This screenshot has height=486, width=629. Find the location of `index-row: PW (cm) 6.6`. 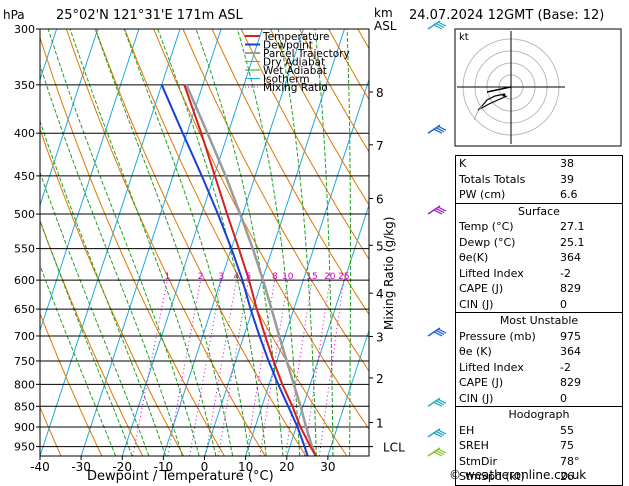

index-row: PW (cm) 6.6 is located at coordinates (539, 195).